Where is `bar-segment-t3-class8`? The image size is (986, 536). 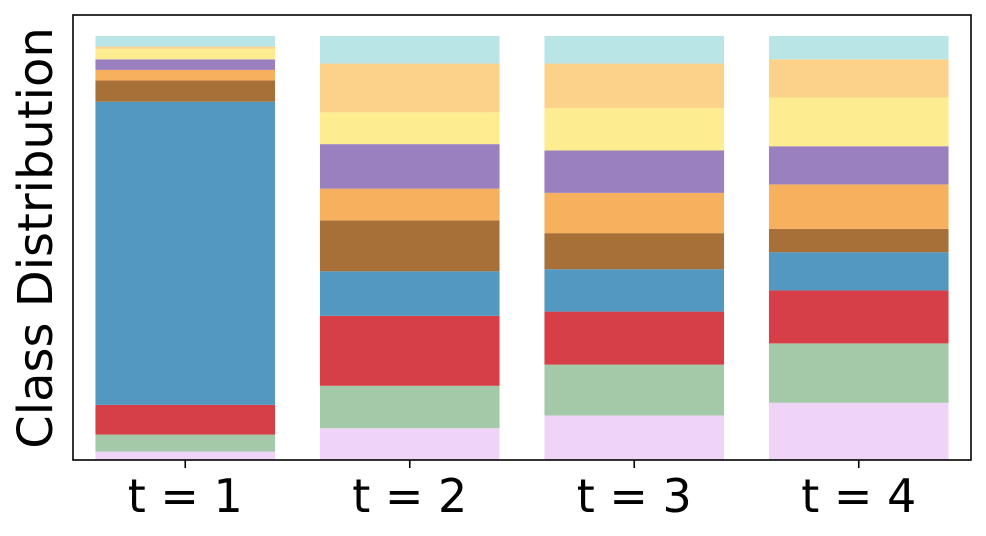 bar-segment-t3-class8 is located at coordinates (634, 129).